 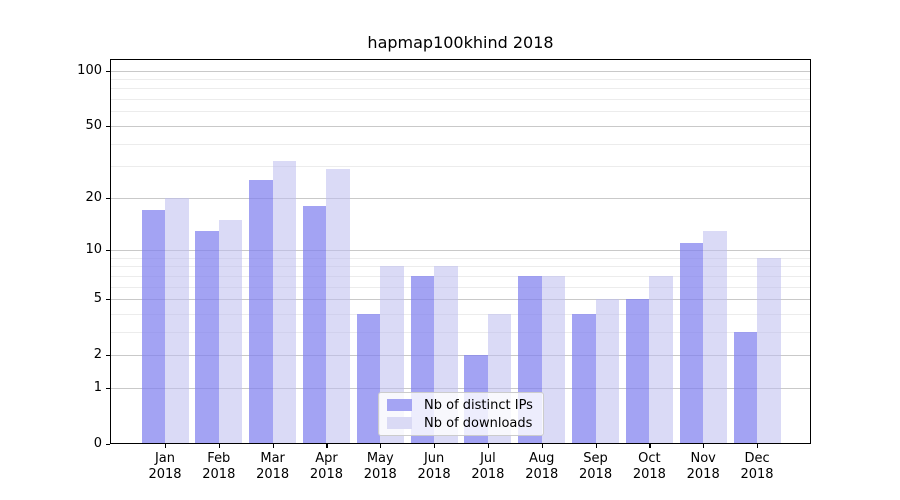 I want to click on bar-downloads-nov, so click(x=715, y=337).